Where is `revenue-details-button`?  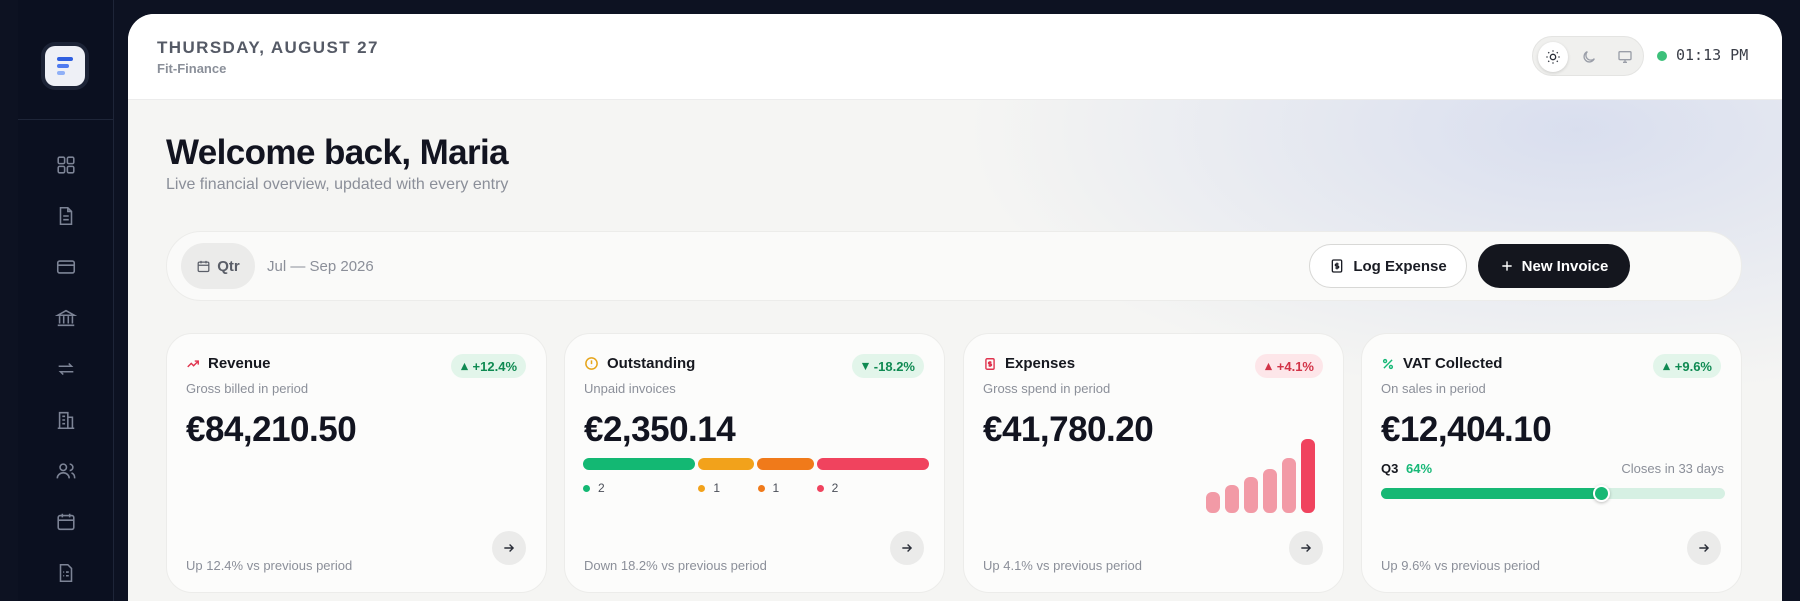
revenue-details-button is located at coordinates (509, 548).